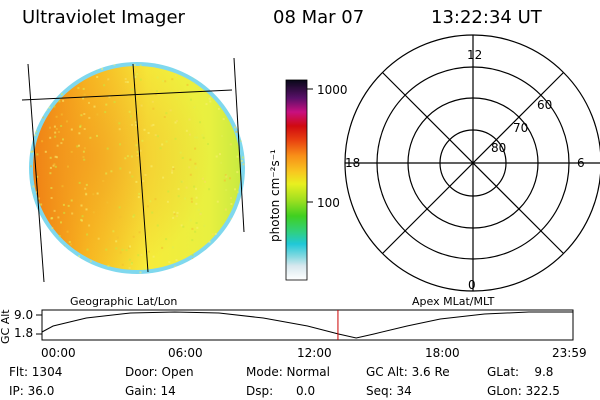 Image resolution: width=600 pixels, height=400 pixels. I want to click on colorbar-label-1000: 1000, so click(332, 90).